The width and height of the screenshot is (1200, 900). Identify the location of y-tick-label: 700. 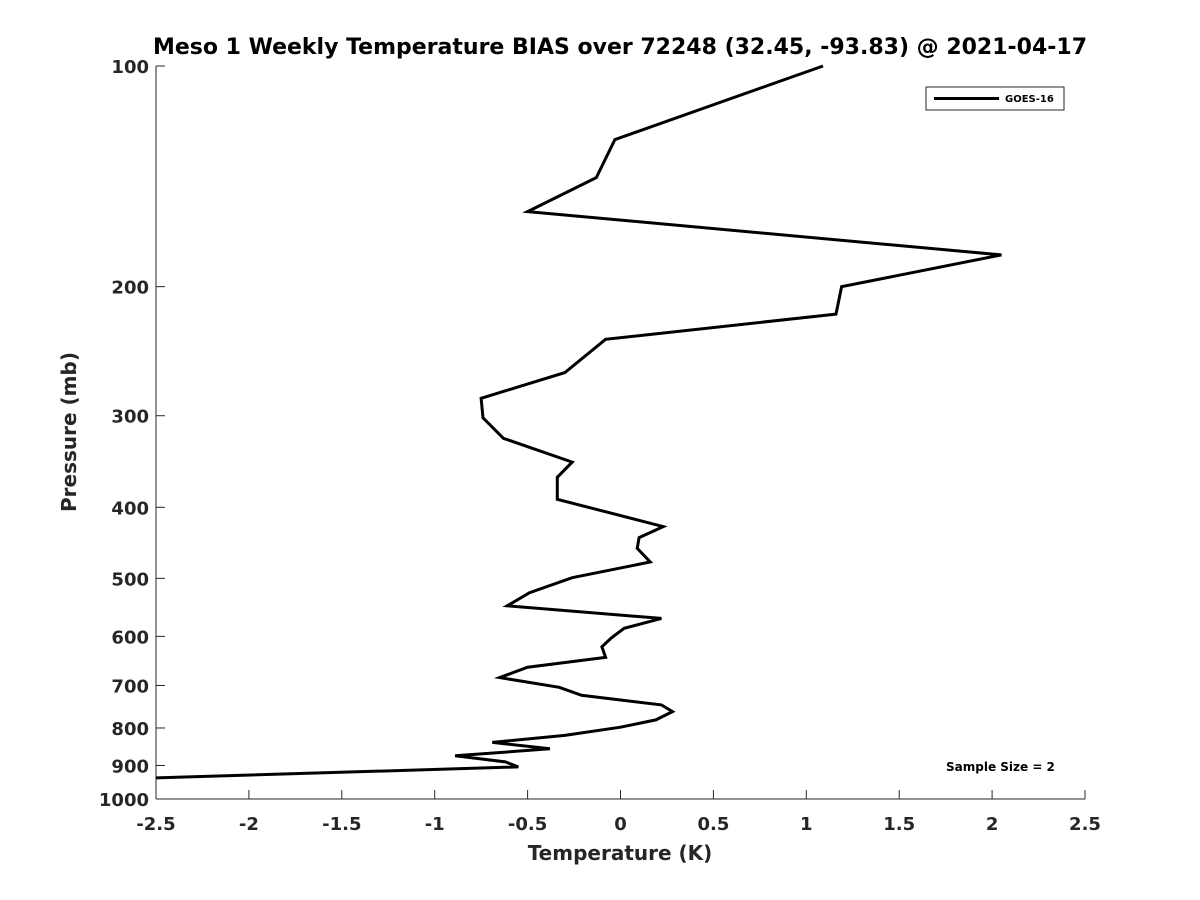
(130, 686).